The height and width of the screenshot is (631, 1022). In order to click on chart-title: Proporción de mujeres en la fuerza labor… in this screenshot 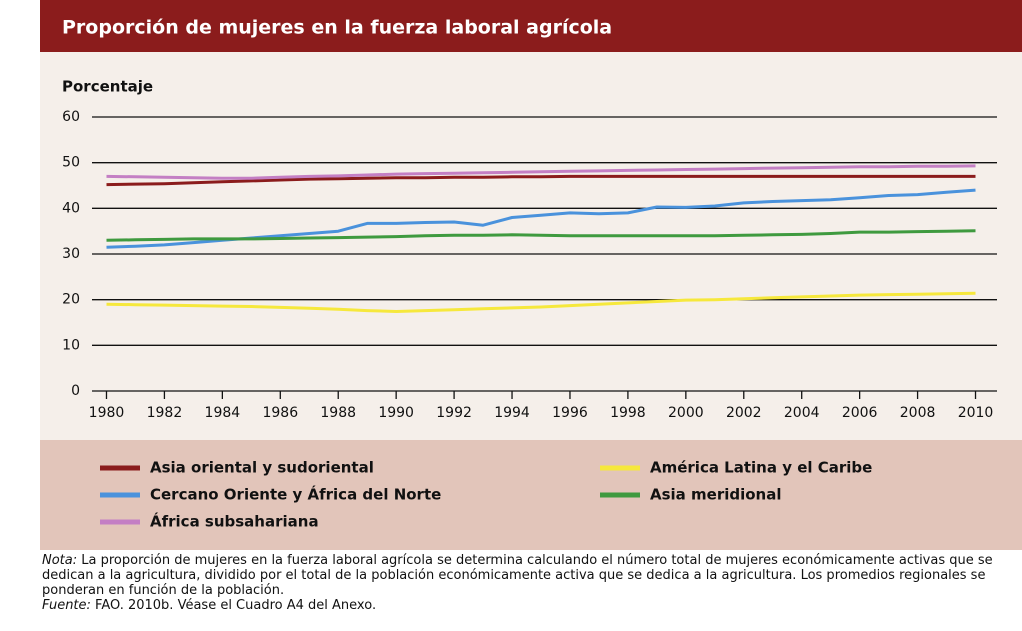, I will do `click(337, 28)`.